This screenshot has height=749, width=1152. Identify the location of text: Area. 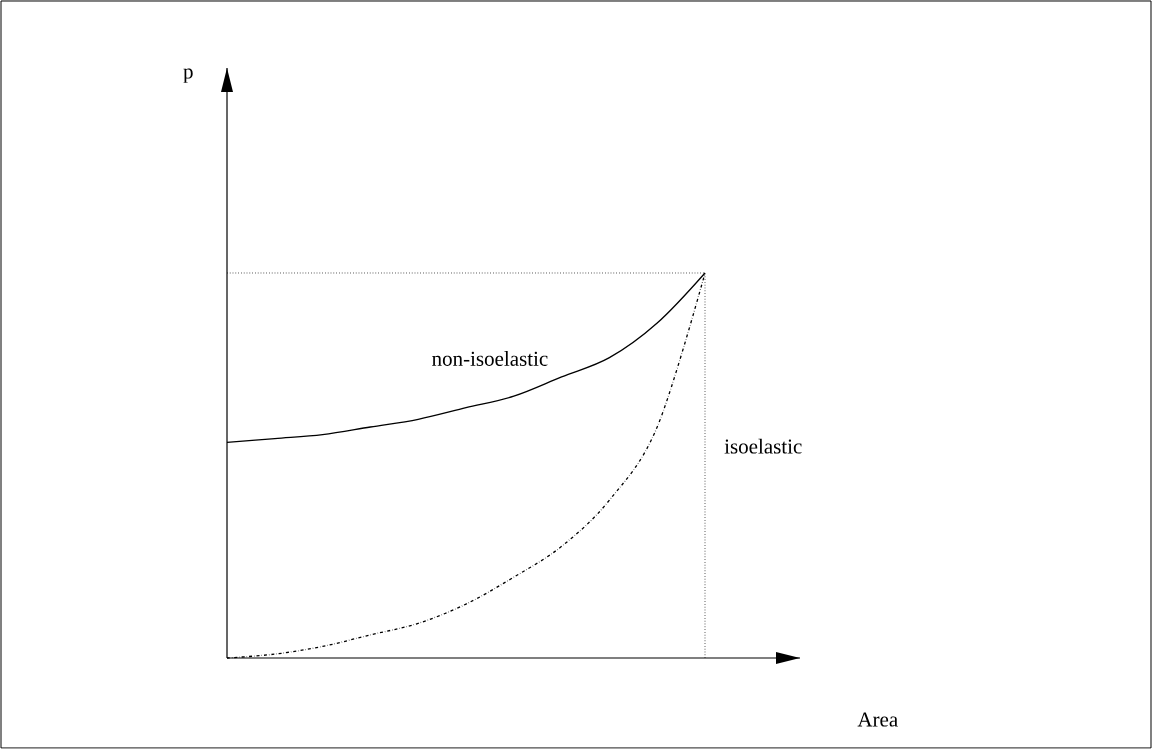
(877, 719).